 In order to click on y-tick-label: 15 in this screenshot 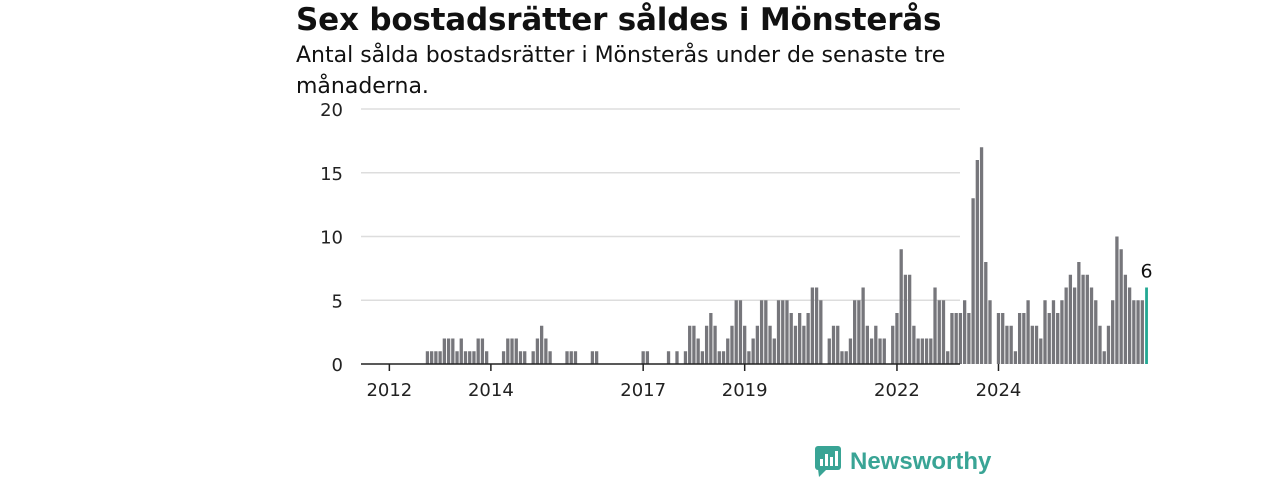, I will do `click(331, 174)`.